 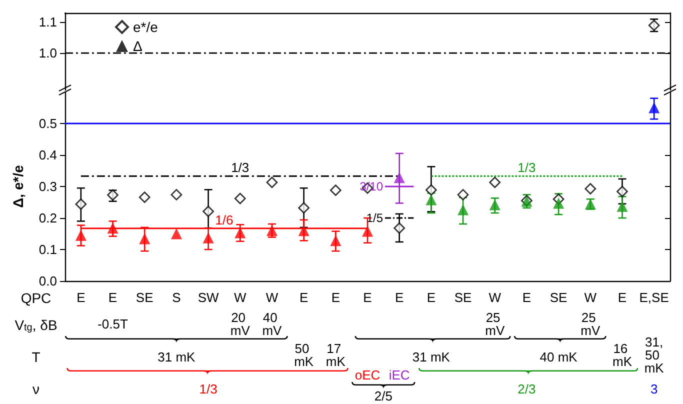 I want to click on text: Vtg, δB, so click(x=36, y=325).